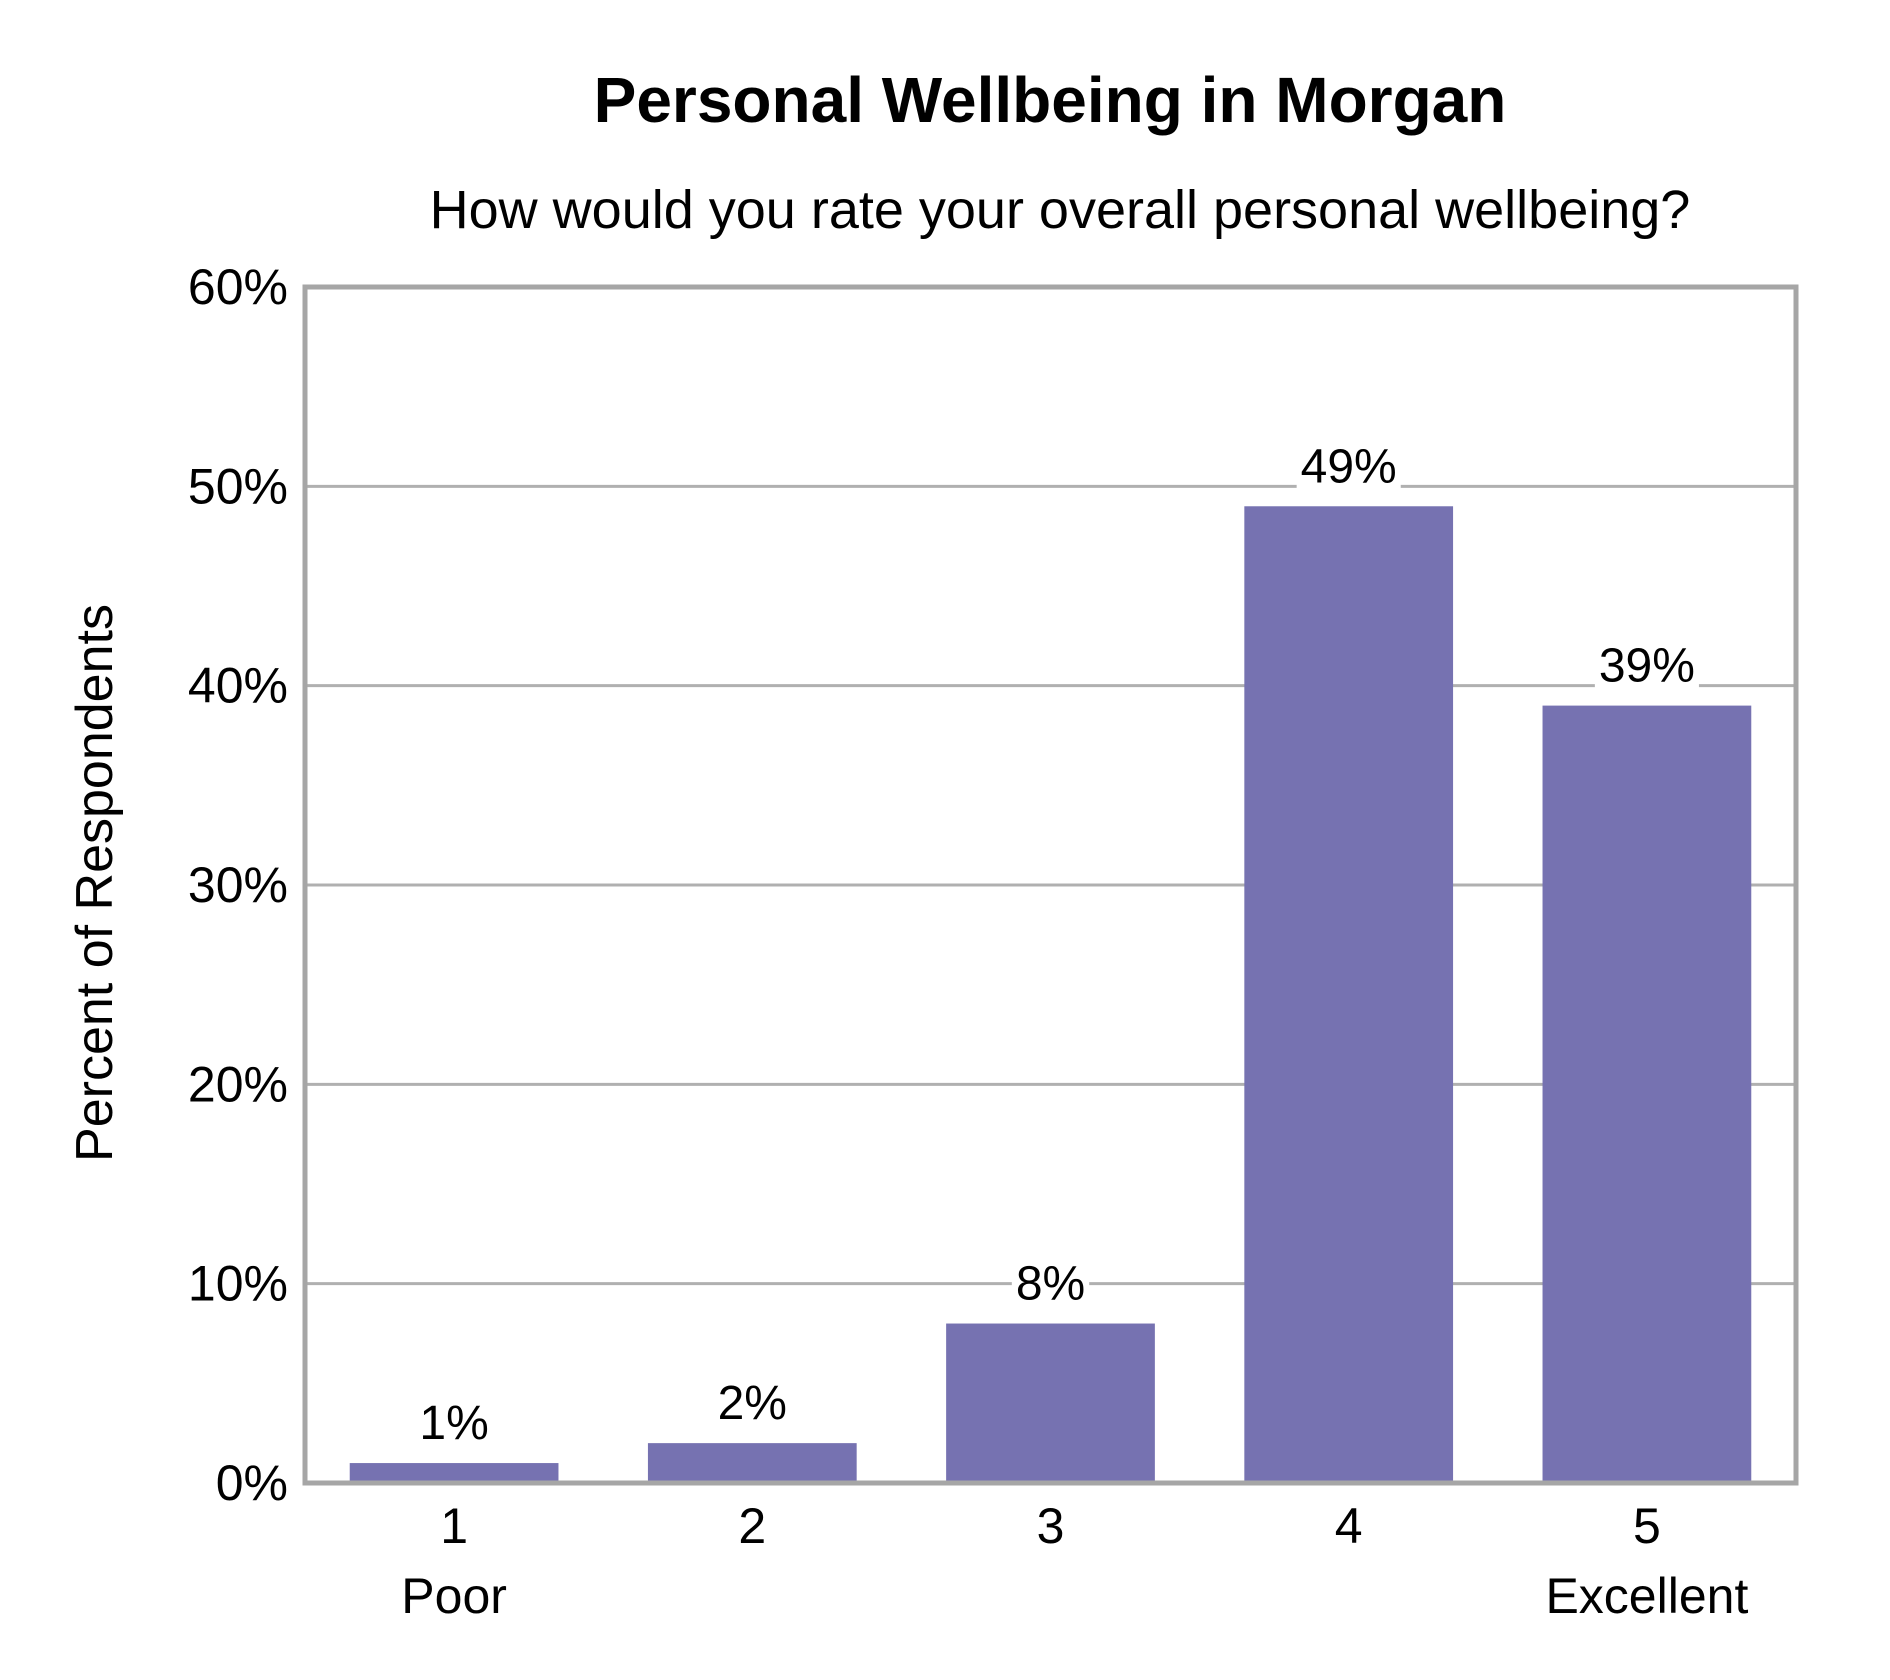 The width and height of the screenshot is (1890, 1680). I want to click on data-label: 1%, so click(453, 1423).